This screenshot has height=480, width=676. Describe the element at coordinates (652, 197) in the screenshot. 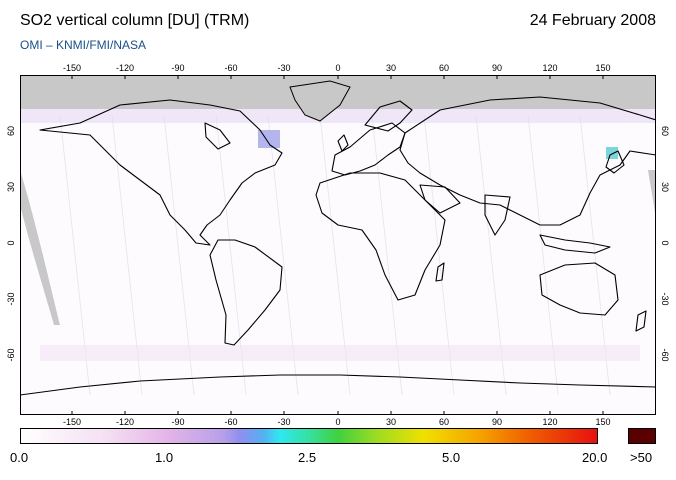

I see `no-data-swath-right` at that location.